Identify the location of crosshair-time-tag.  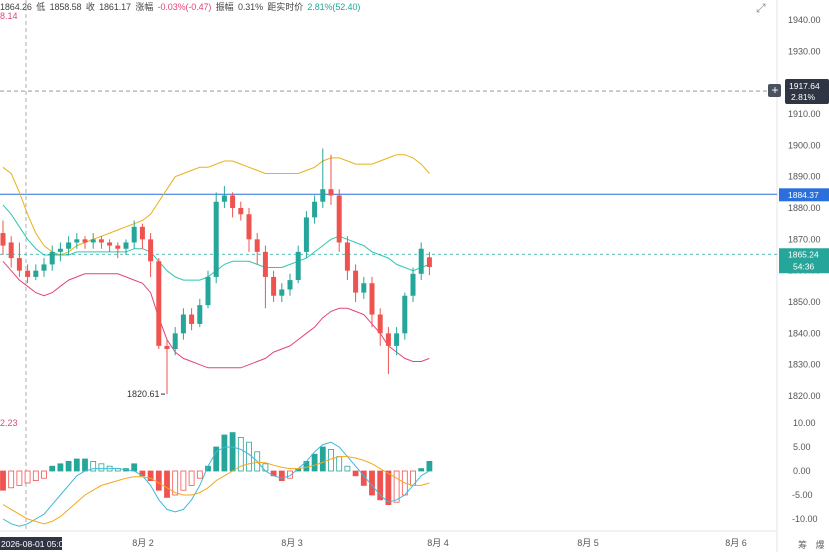
(31, 543).